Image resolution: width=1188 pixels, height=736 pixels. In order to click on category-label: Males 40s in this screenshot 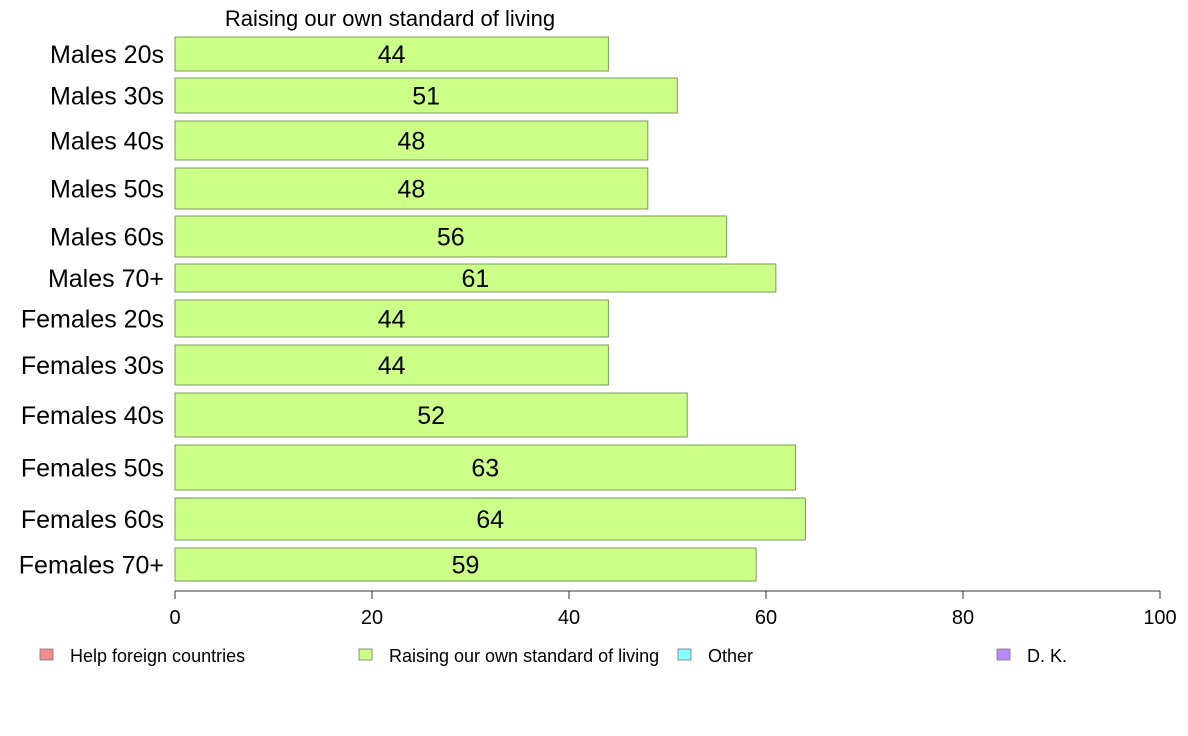, I will do `click(107, 142)`.